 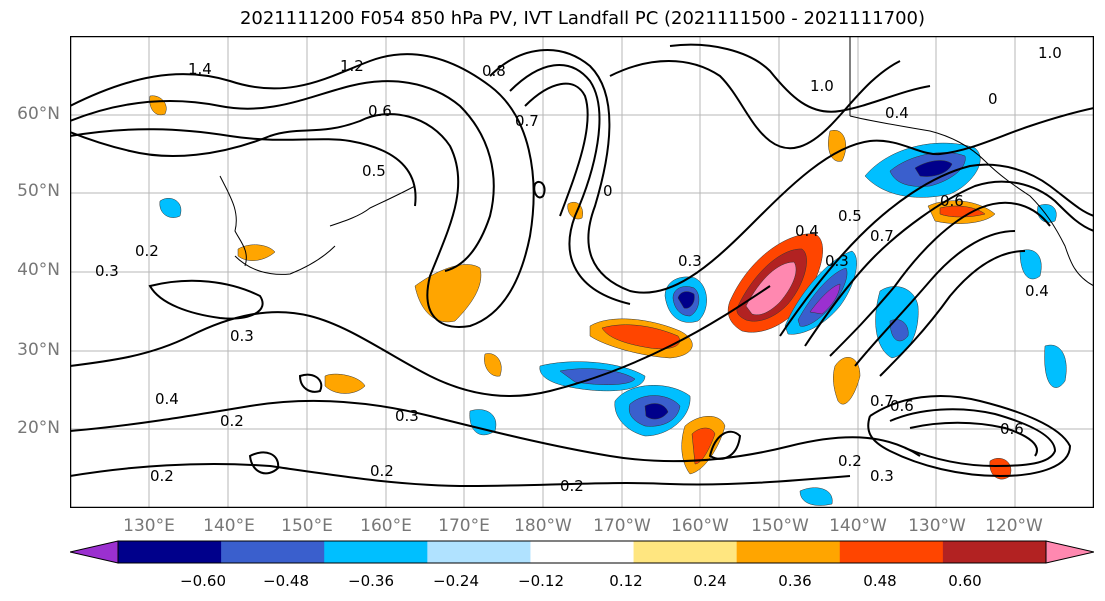 I want to click on colorbar-extend-high, so click(x=1069, y=552).